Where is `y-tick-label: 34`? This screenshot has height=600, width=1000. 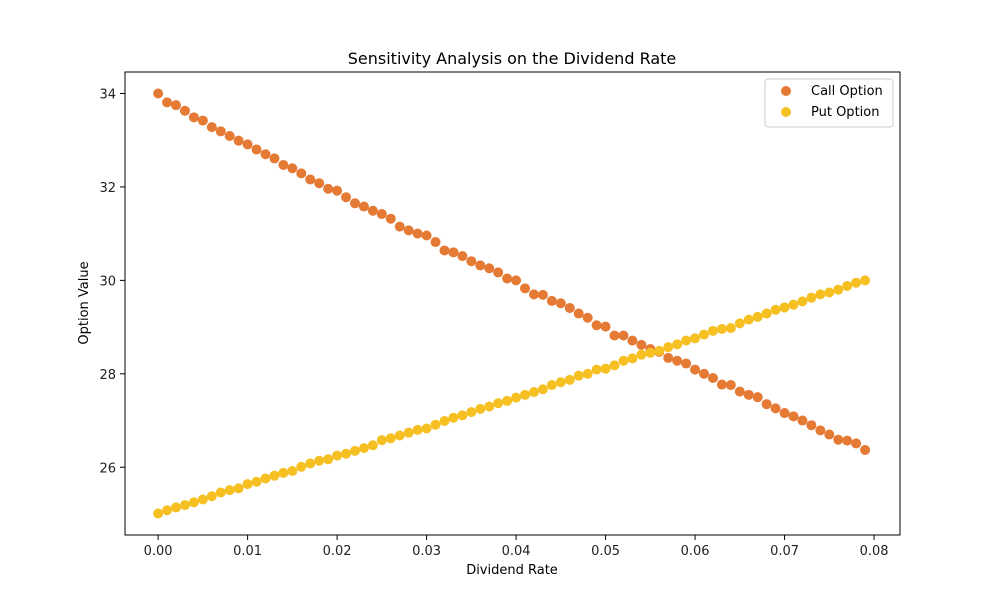 y-tick-label: 34 is located at coordinates (107, 94).